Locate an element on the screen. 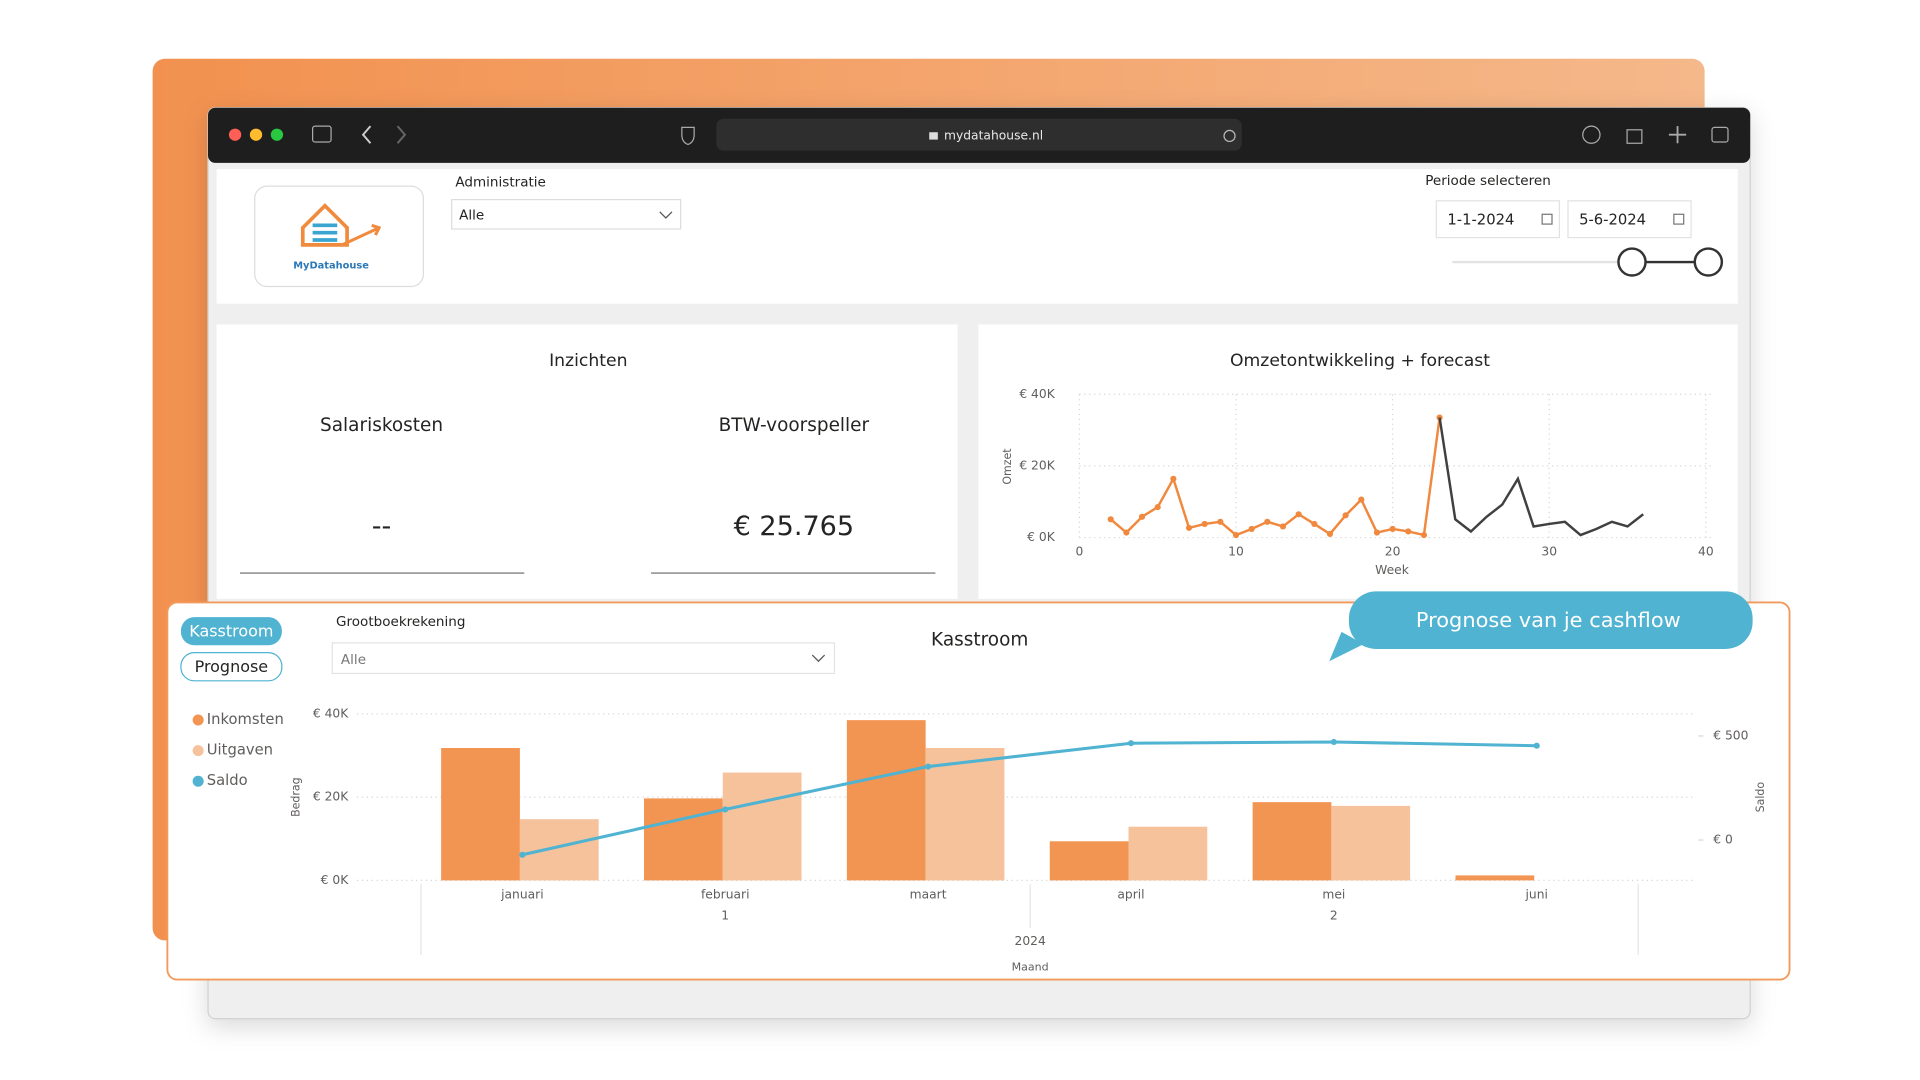 Image resolution: width=1920 pixels, height=1080 pixels. dropdown-value: Alle is located at coordinates (471, 216).